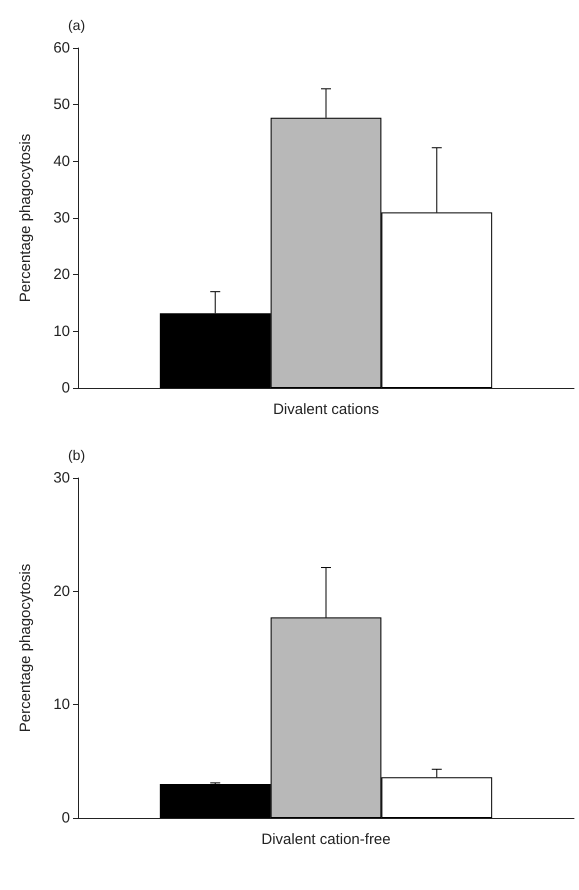 This screenshot has height=890, width=579. Describe the element at coordinates (326, 409) in the screenshot. I see `x-tick-label: Divalent cations` at that location.